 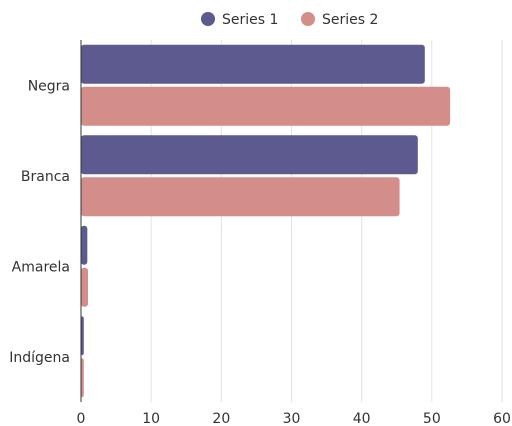 I want to click on x-tick-label: 60, so click(x=502, y=418).